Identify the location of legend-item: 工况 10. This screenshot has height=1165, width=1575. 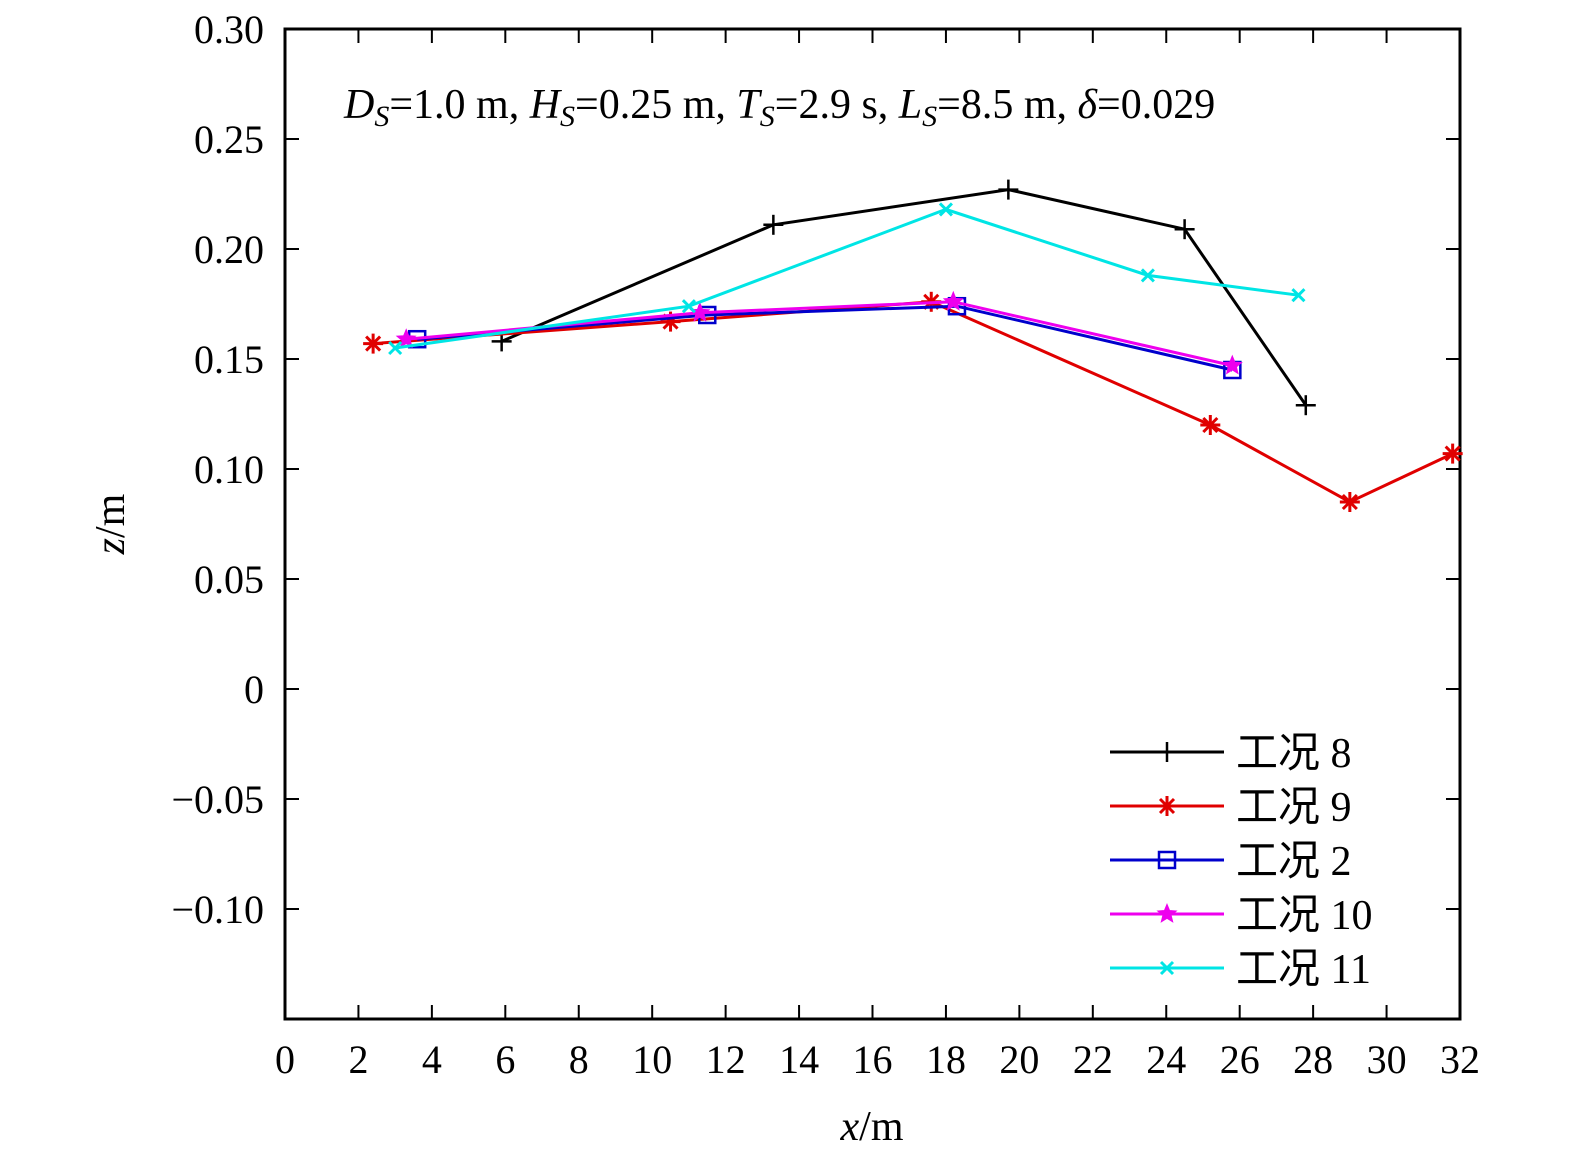
(1241, 916).